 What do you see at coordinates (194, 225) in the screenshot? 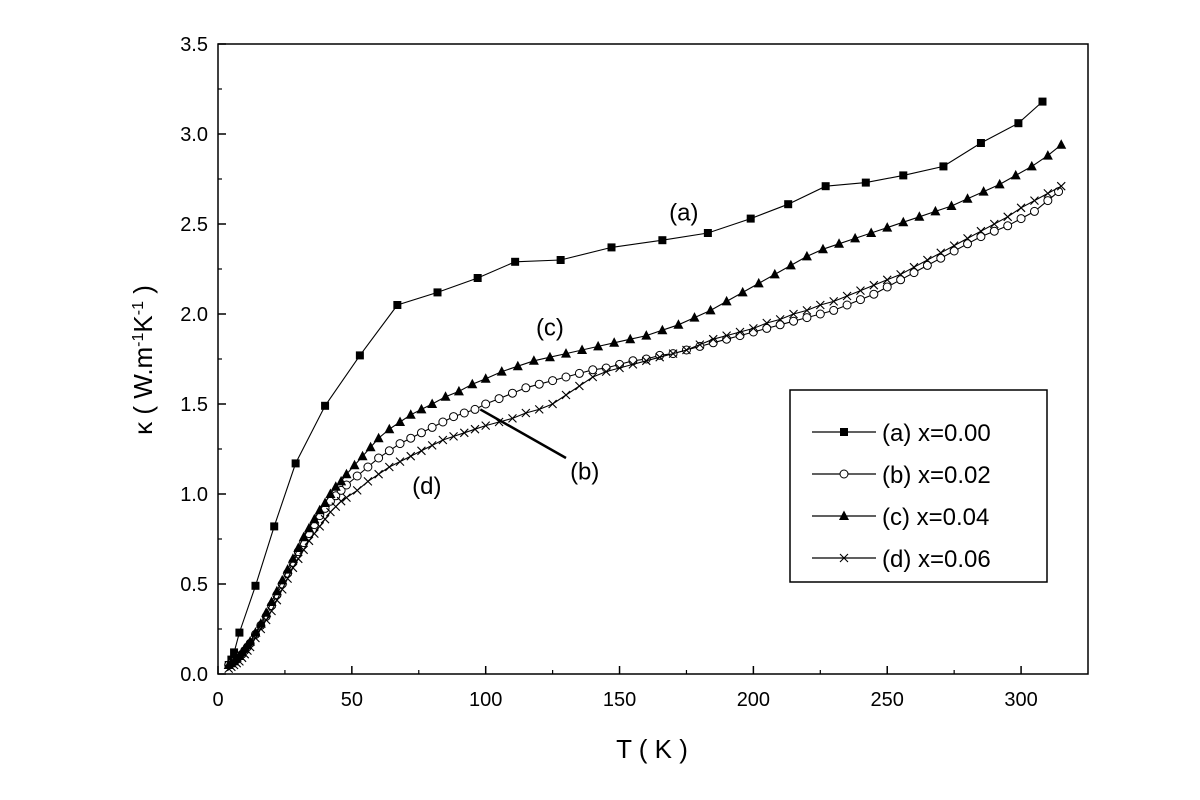
I see `y-tick-label: 2.5` at bounding box center [194, 225].